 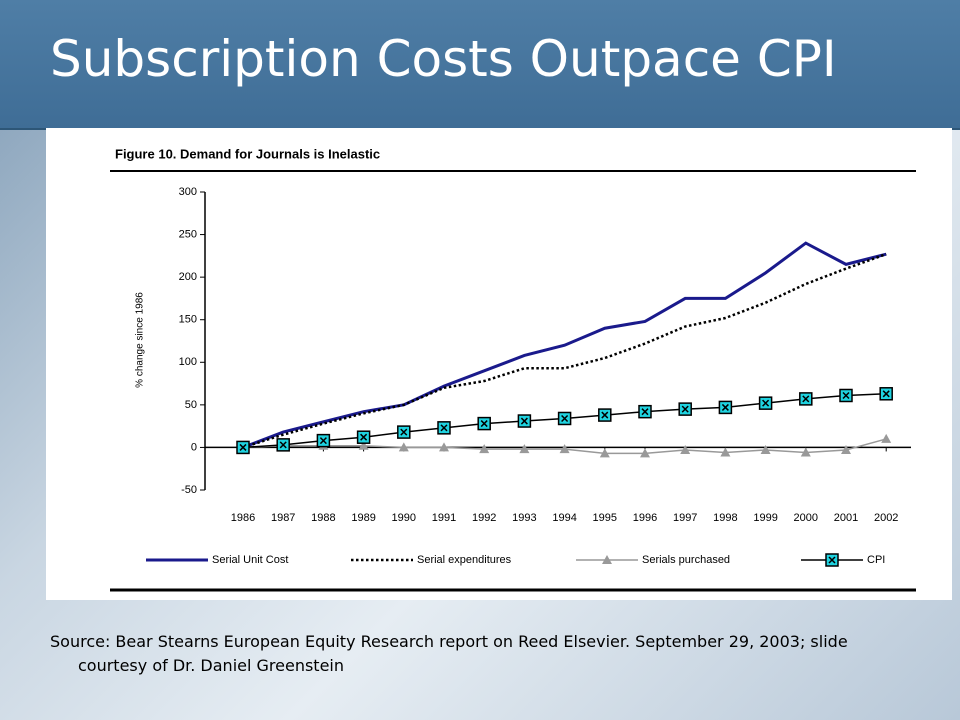 I want to click on x-tick-label: 1993, so click(x=524, y=518).